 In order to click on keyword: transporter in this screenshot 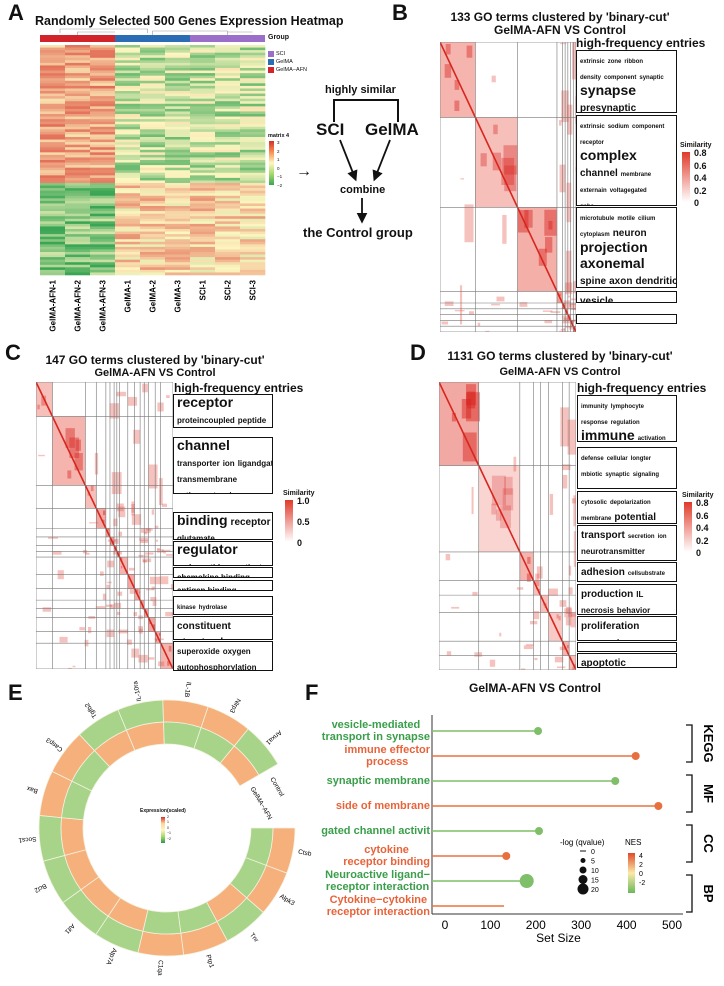, I will do `click(198, 463)`.